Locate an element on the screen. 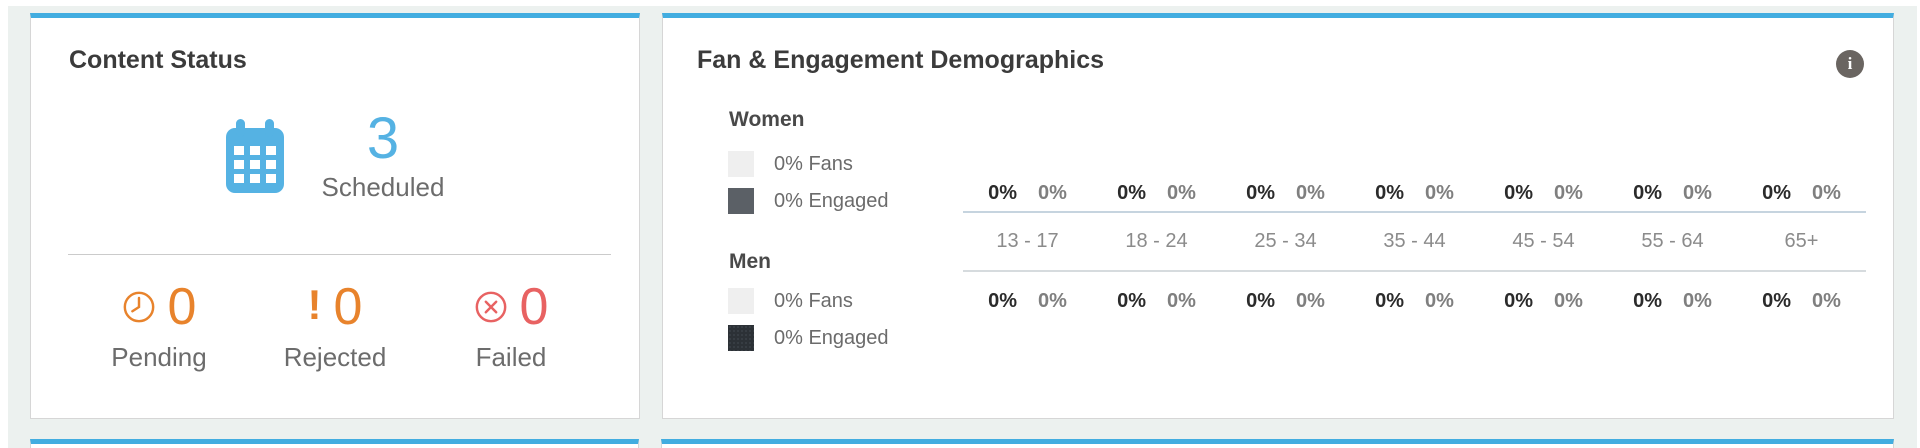 Image resolution: width=1920 pixels, height=448 pixels. women-fans-swatch is located at coordinates (741, 164).